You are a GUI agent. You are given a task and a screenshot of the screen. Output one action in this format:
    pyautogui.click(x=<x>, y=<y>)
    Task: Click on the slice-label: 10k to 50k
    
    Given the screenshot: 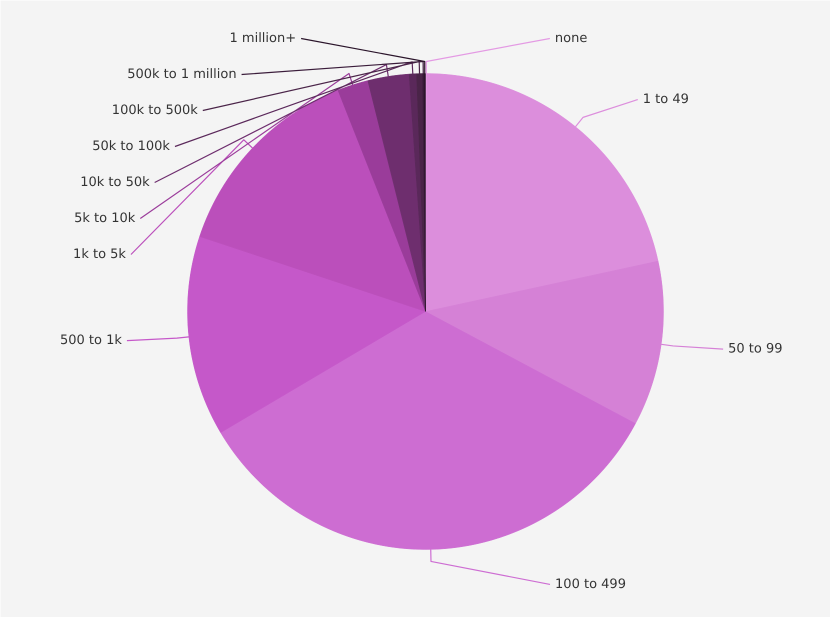 What is the action you would take?
    pyautogui.click(x=115, y=182)
    